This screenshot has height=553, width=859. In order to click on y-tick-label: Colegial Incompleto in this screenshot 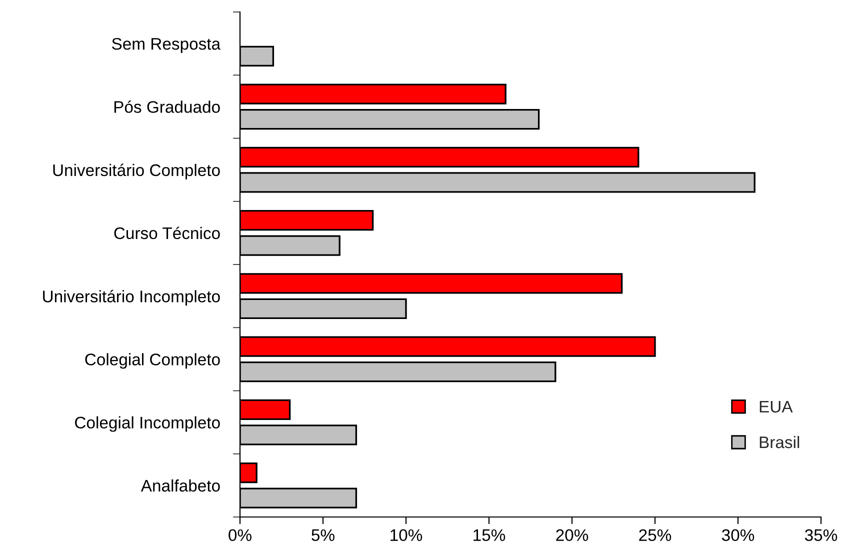, I will do `click(147, 424)`.